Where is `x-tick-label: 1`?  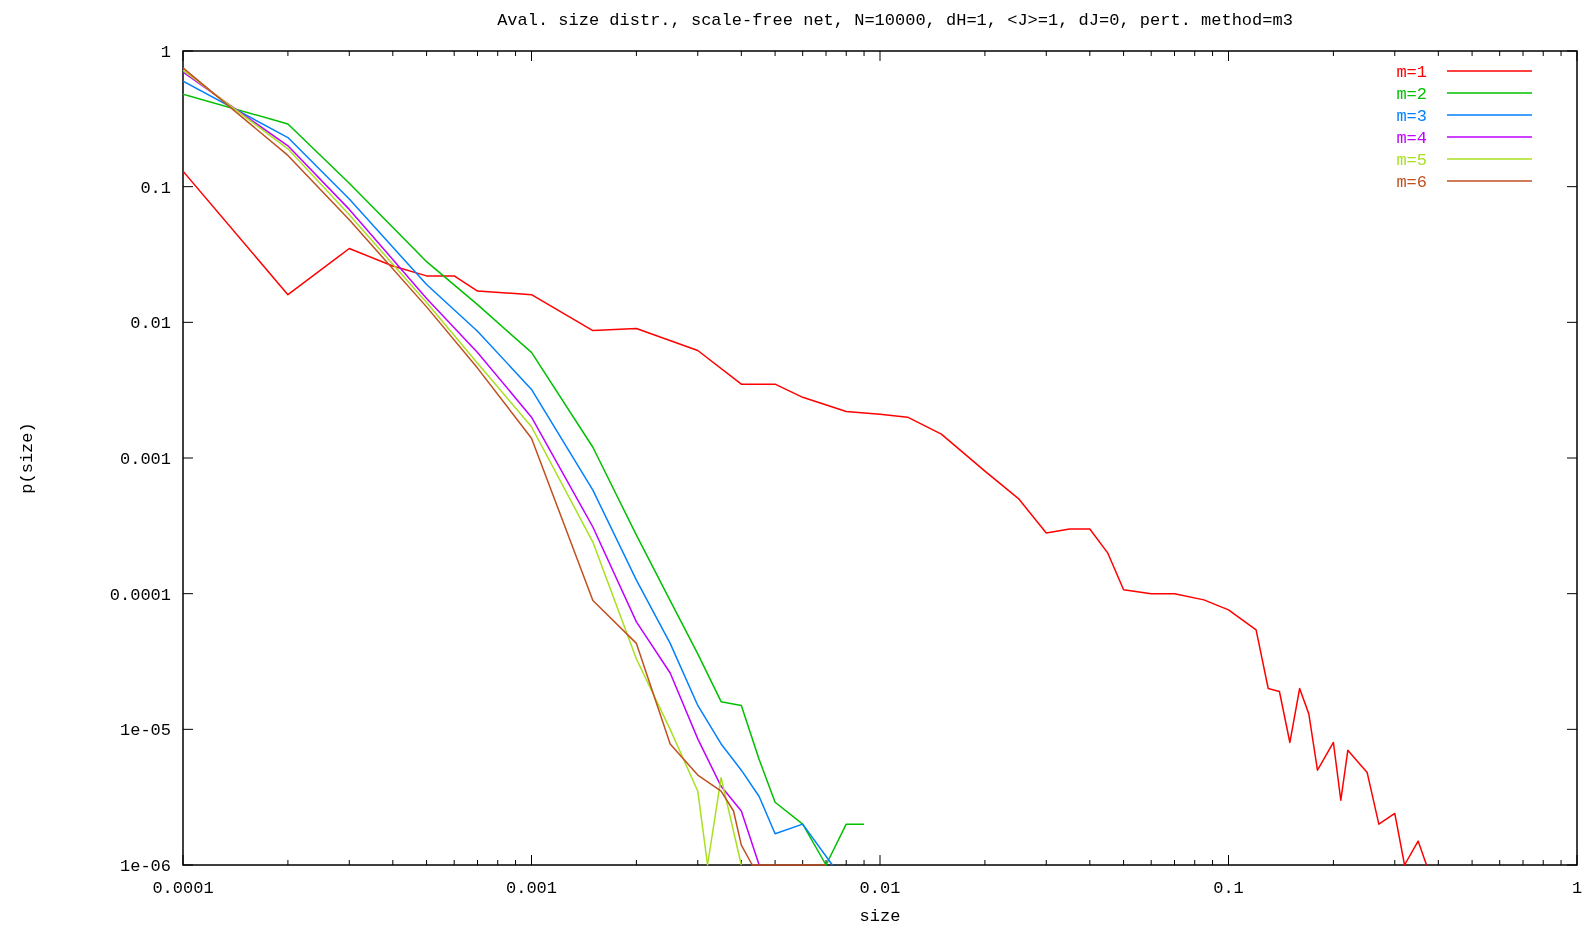
x-tick-label: 1 is located at coordinates (1577, 888).